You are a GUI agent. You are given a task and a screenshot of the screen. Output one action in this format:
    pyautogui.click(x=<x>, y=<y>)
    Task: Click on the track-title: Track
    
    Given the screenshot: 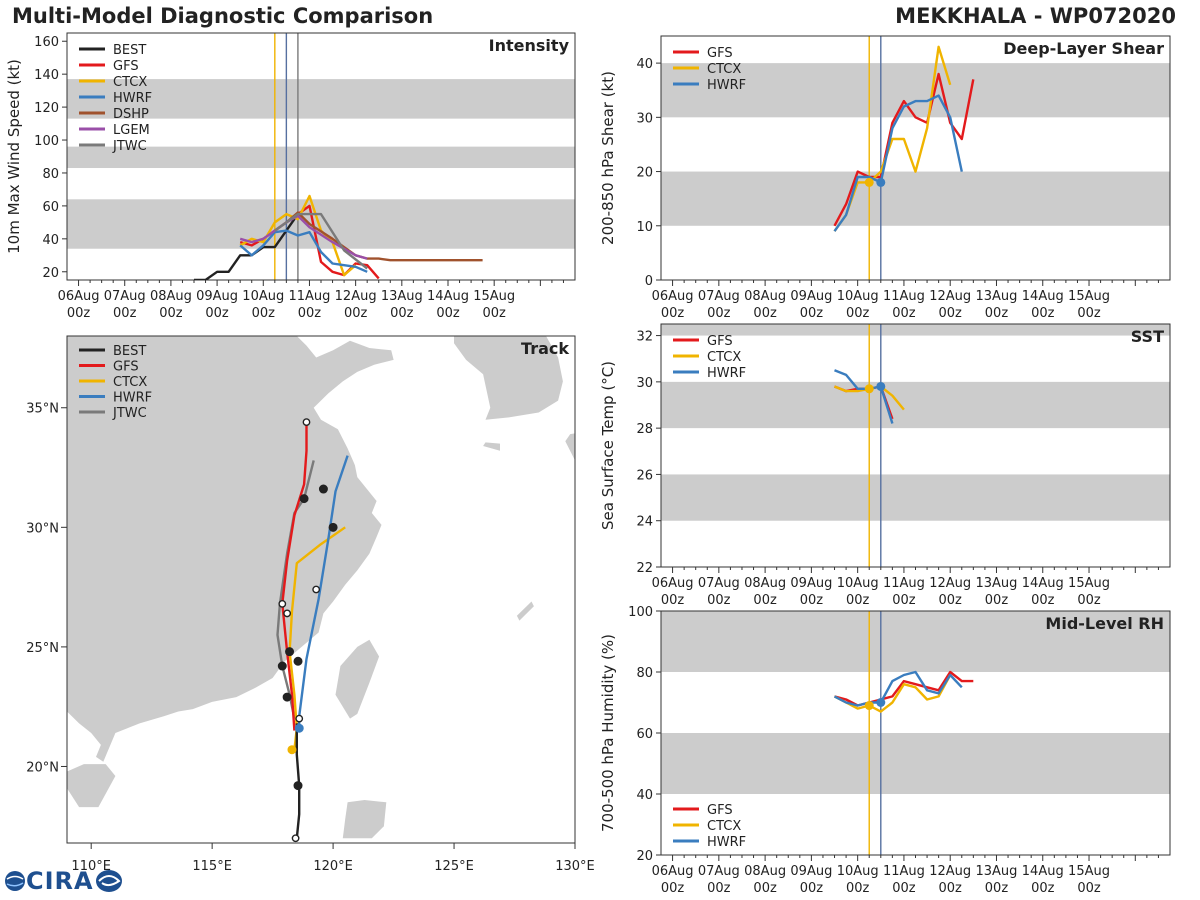 What is the action you would take?
    pyautogui.click(x=545, y=348)
    